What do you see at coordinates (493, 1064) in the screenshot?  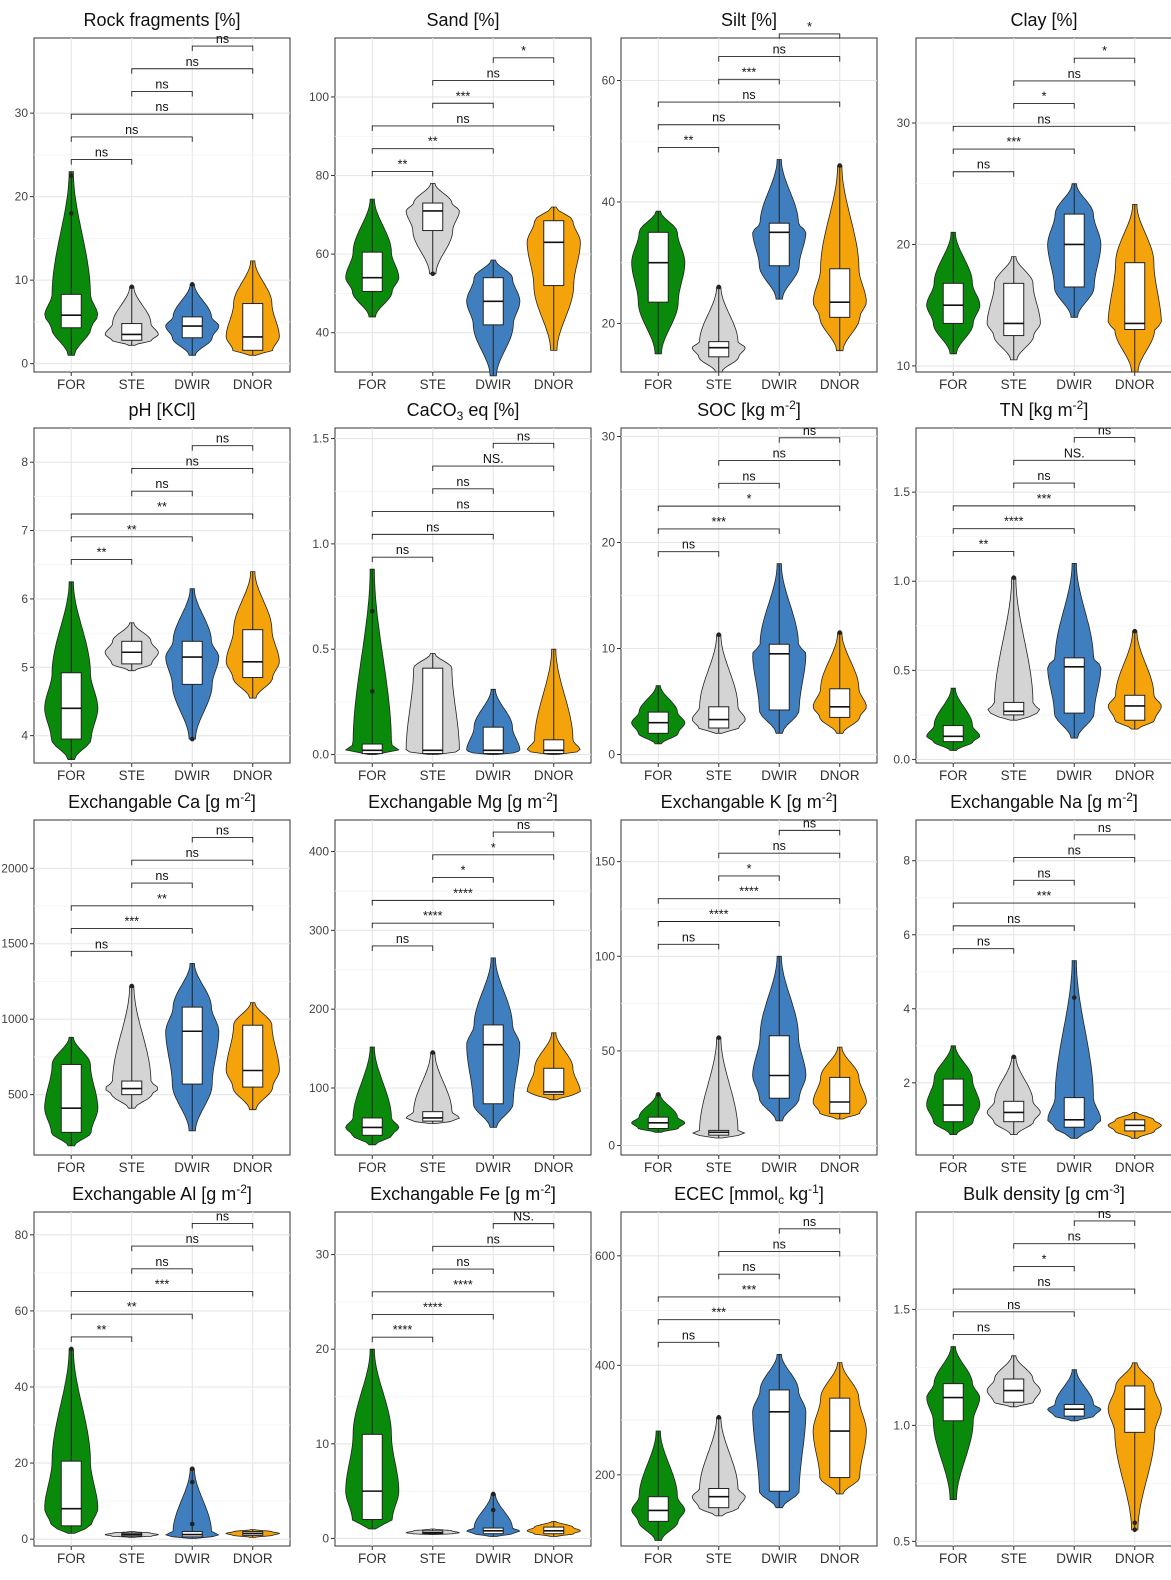 I see `box-dwir` at bounding box center [493, 1064].